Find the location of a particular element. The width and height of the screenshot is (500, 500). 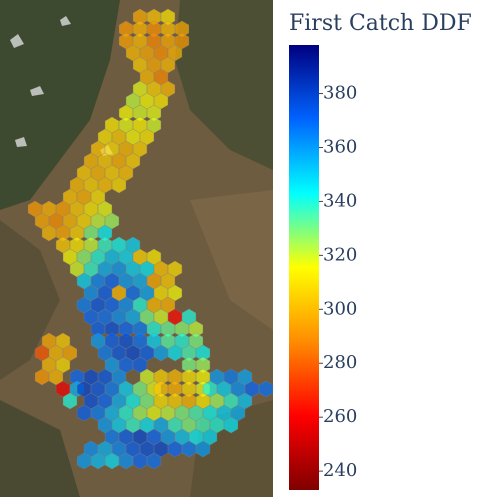

colorbar-tick-label: 240 is located at coordinates (340, 470).